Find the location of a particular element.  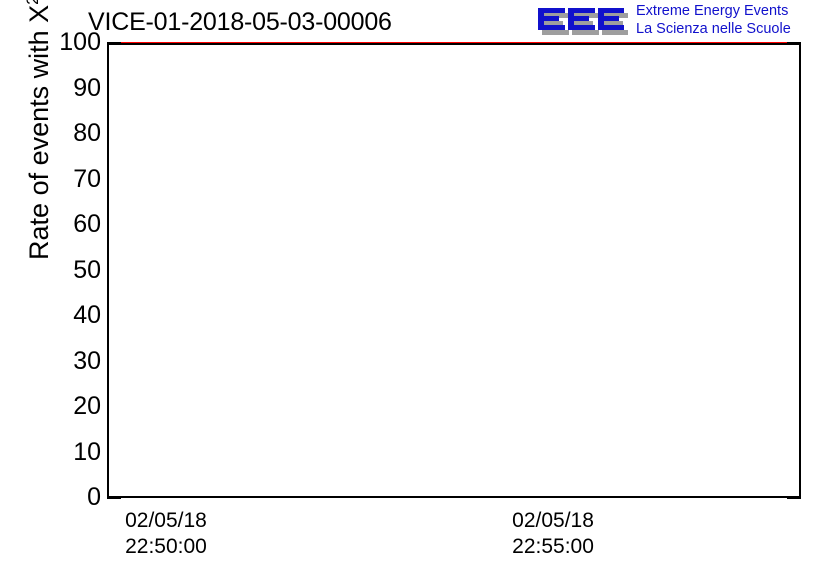

page-title: VICE-01-2018-05-03-00006 is located at coordinates (240, 22).